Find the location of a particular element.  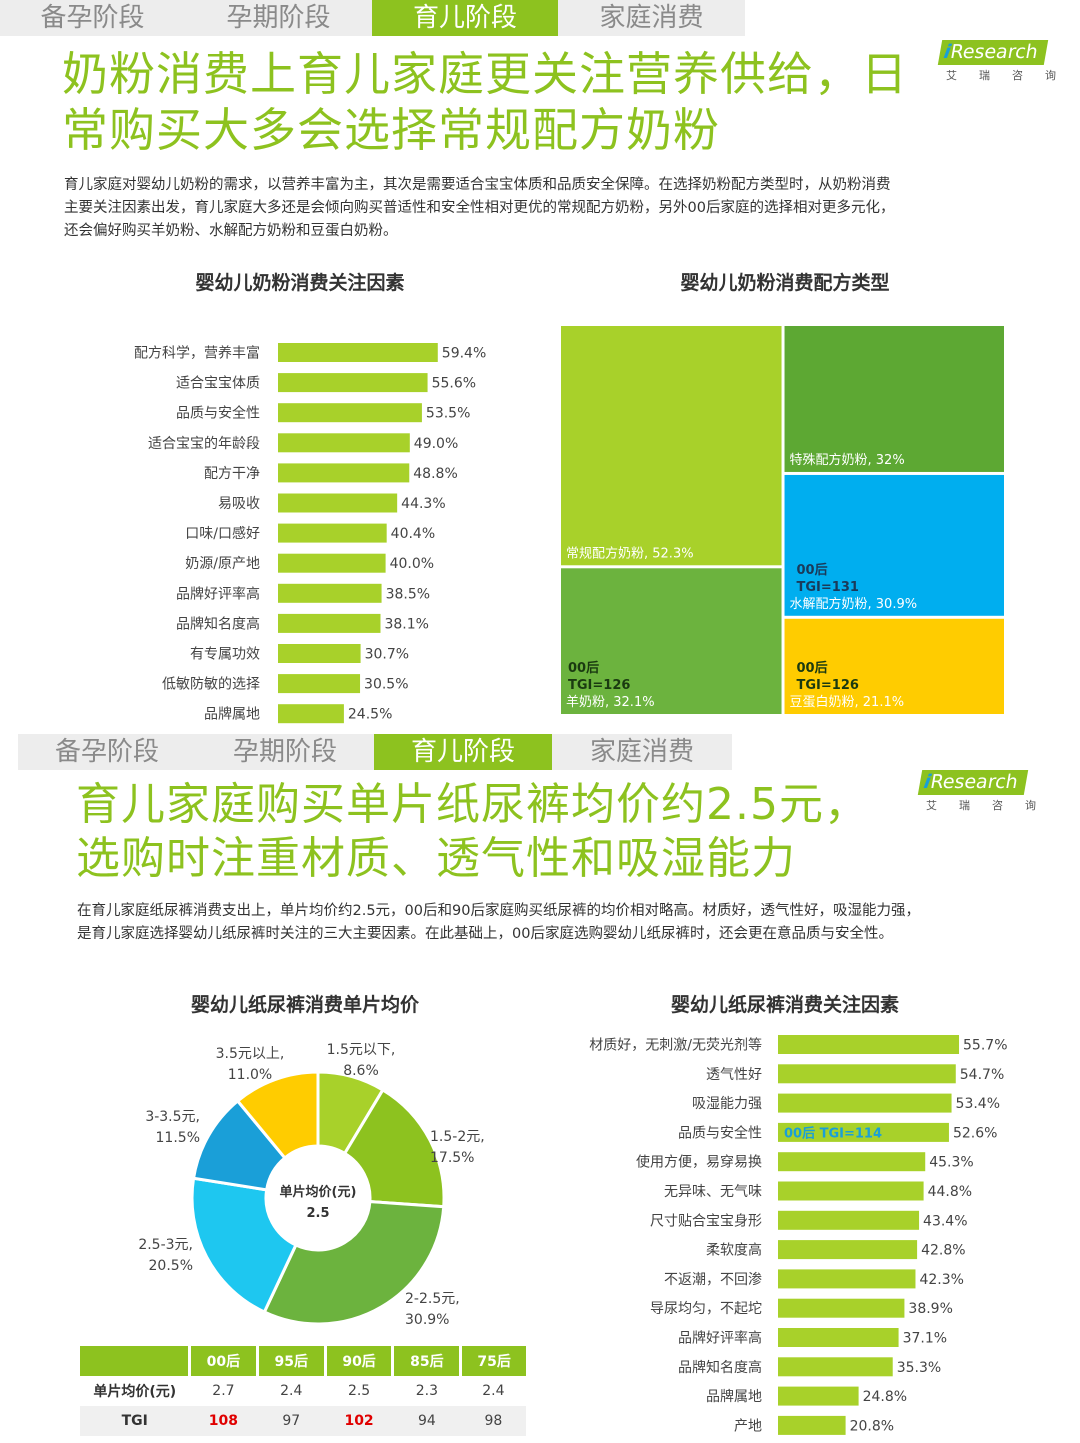

value-label: 24.5% is located at coordinates (370, 715).